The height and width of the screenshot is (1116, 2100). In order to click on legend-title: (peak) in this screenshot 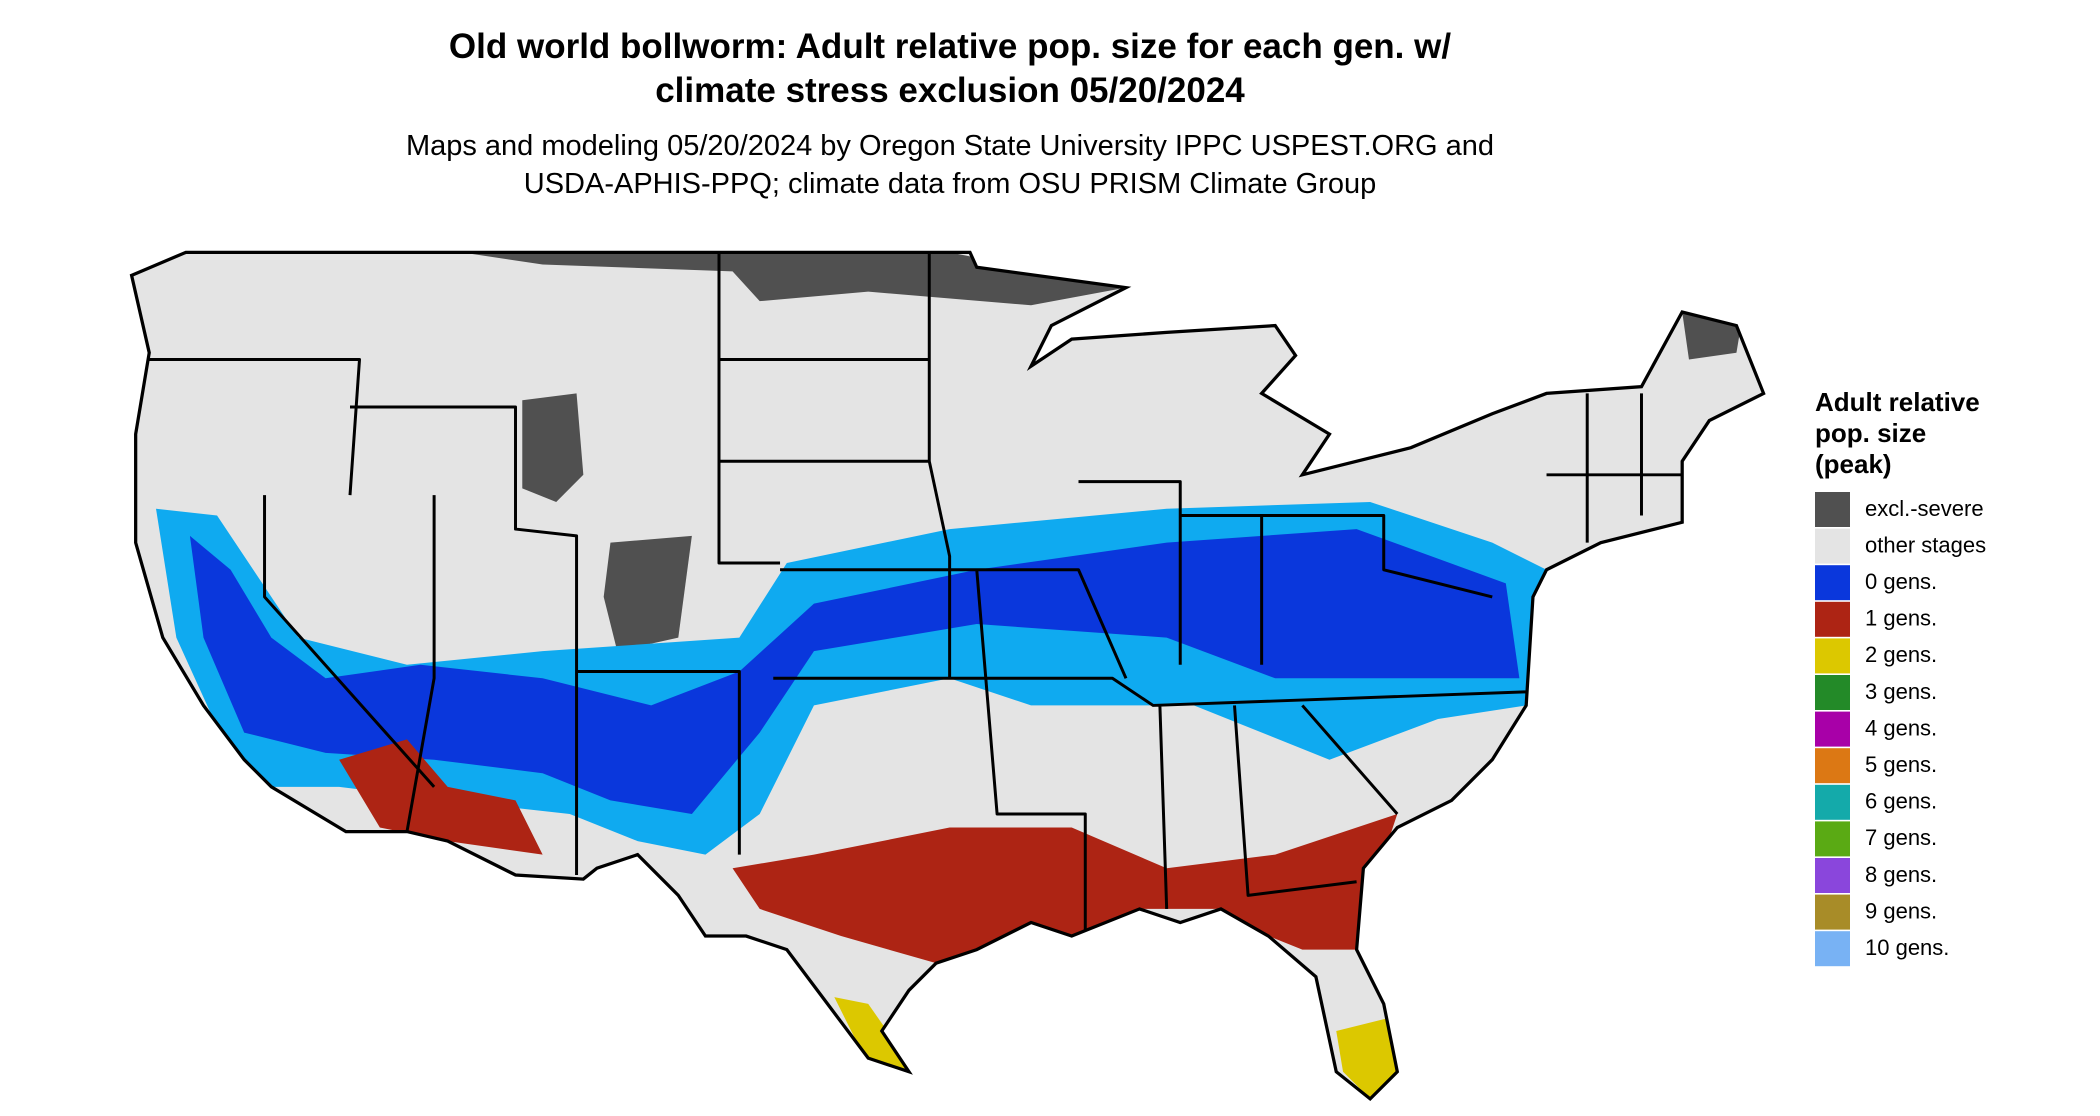, I will do `click(1853, 464)`.